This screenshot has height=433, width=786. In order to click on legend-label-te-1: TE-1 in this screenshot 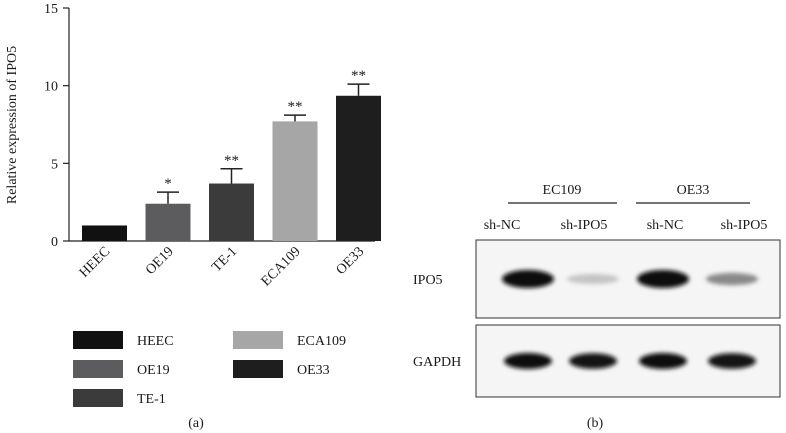, I will do `click(151, 399)`.